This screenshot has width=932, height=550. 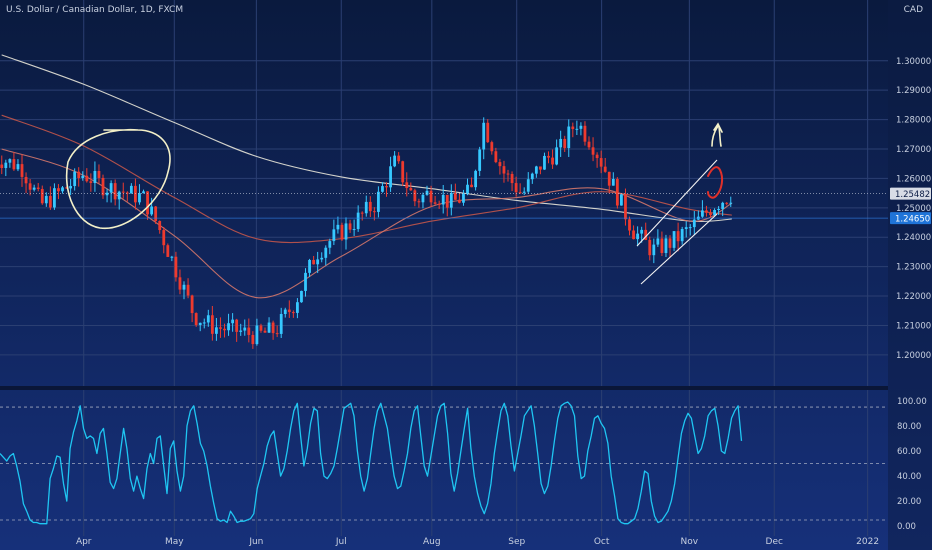 What do you see at coordinates (912, 195) in the screenshot?
I see `price-label-text: 1.25482` at bounding box center [912, 195].